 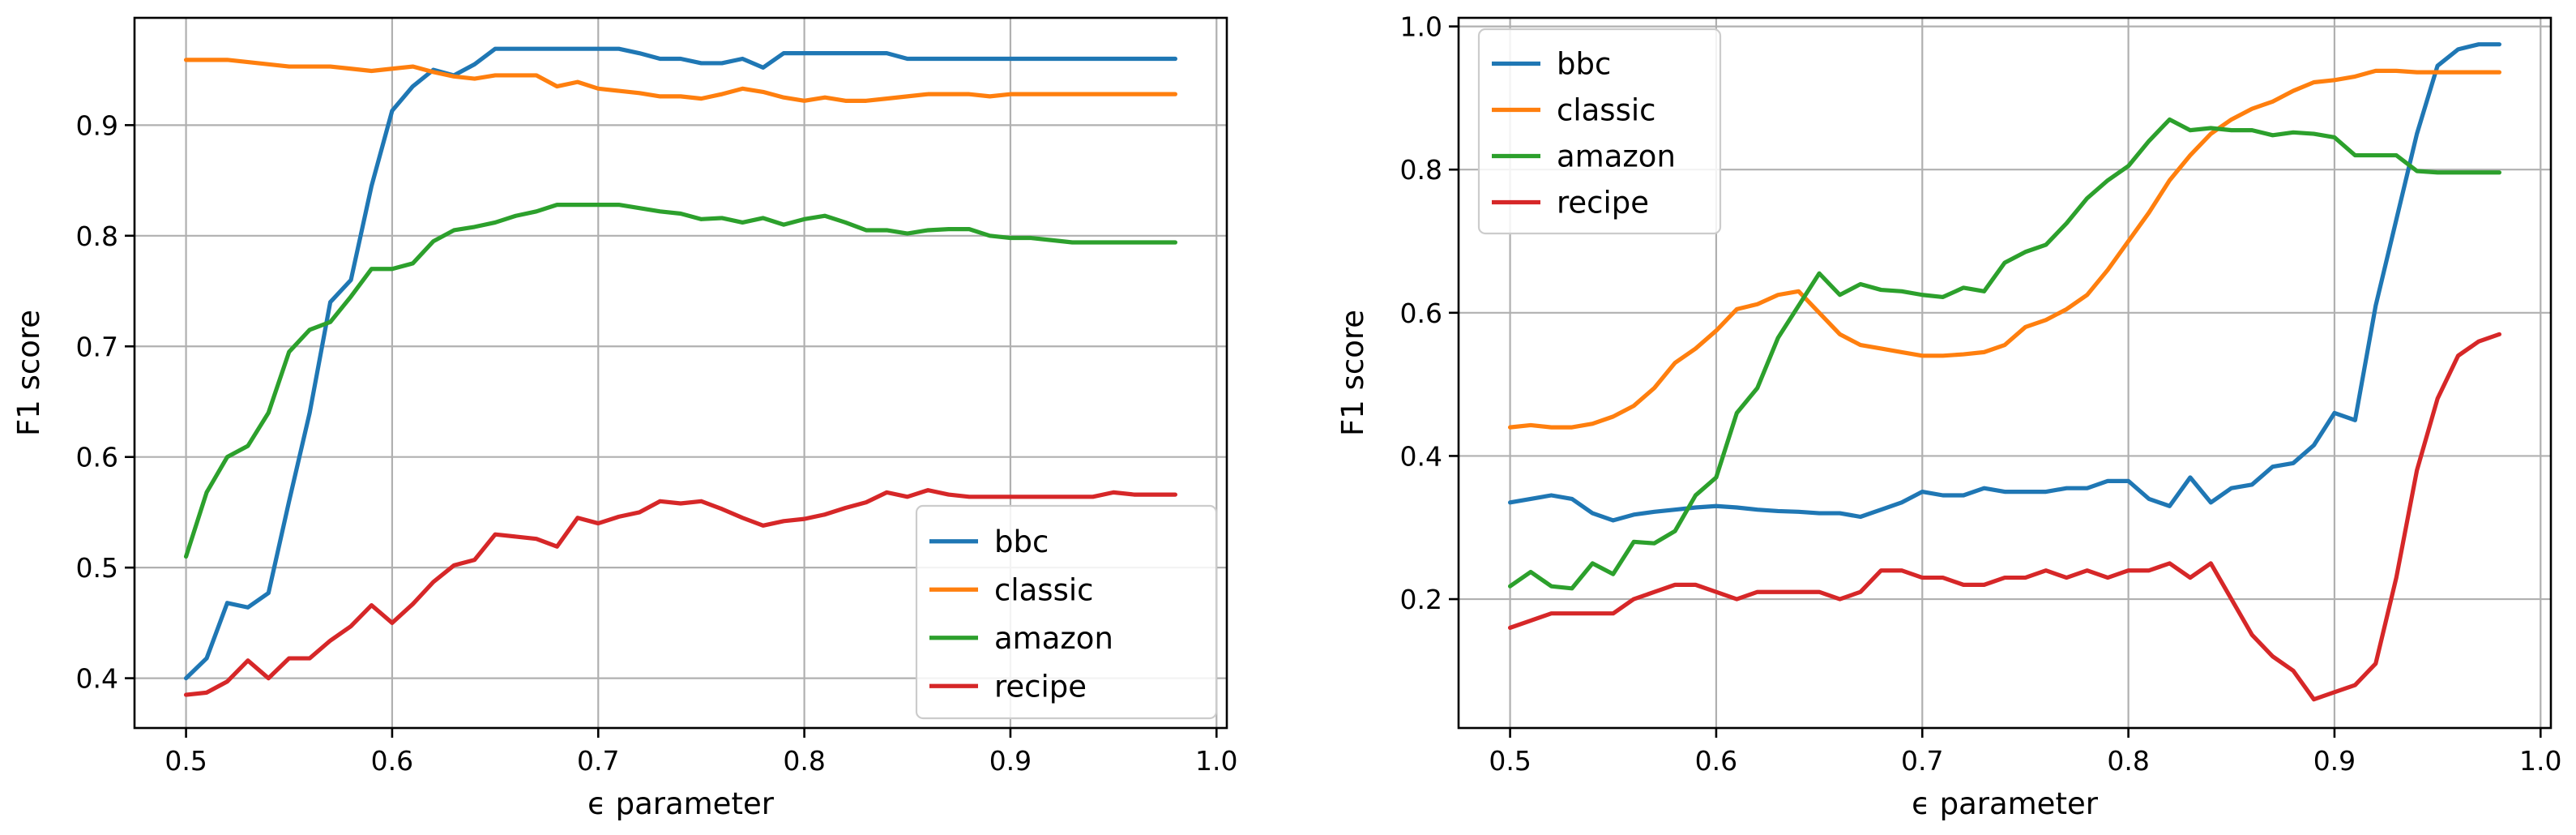 I want to click on series-line-classic, so click(x=680, y=80).